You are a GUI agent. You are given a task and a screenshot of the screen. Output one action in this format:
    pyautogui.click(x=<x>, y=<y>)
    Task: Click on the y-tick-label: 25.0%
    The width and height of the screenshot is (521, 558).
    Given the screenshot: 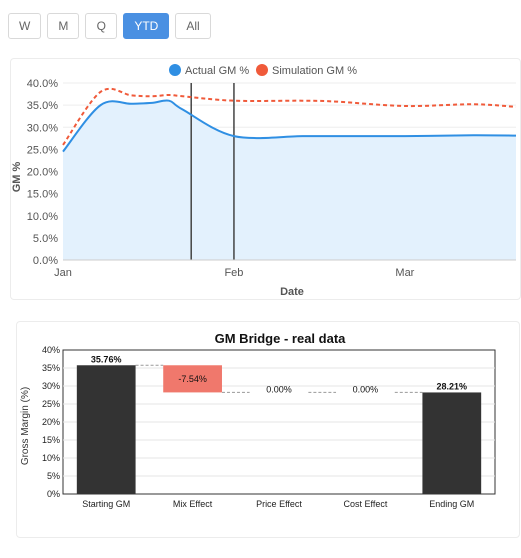 What is the action you would take?
    pyautogui.click(x=42, y=150)
    